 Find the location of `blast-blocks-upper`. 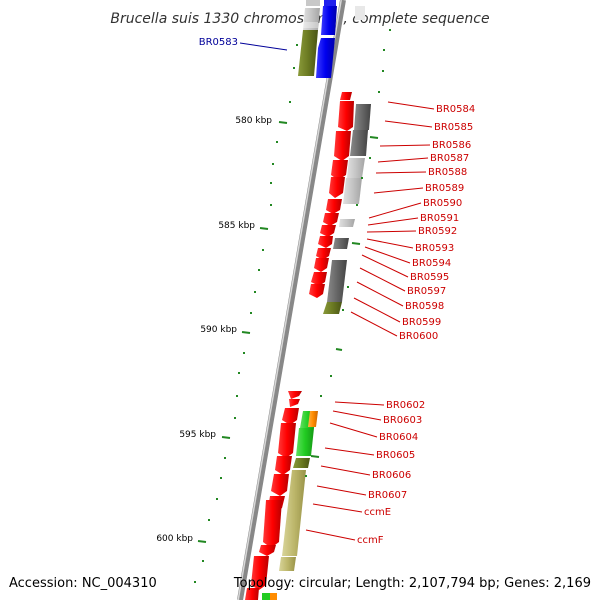

blast-blocks-upper is located at coordinates (347, 209).